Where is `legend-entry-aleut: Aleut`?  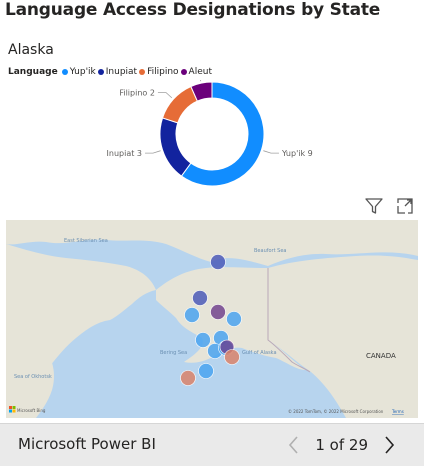 legend-entry-aleut: Aleut is located at coordinates (196, 72).